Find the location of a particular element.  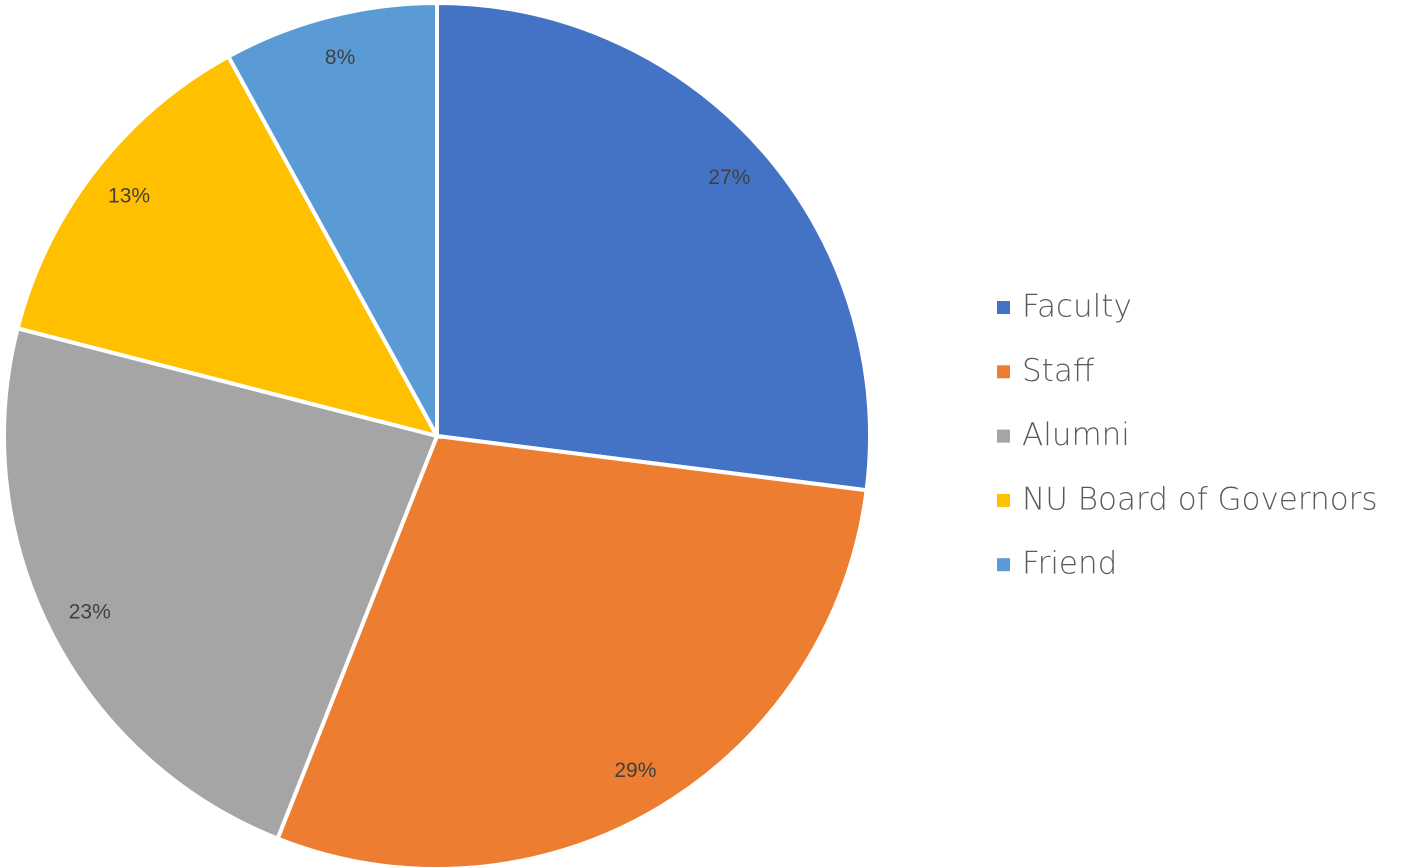

data-label: 27% is located at coordinates (729, 177).